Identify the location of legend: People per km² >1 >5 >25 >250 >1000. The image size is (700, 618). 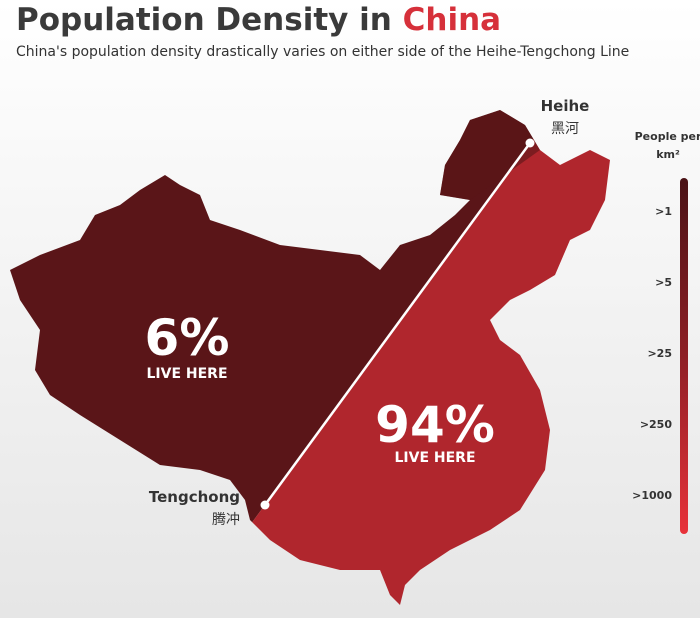
(666, 332).